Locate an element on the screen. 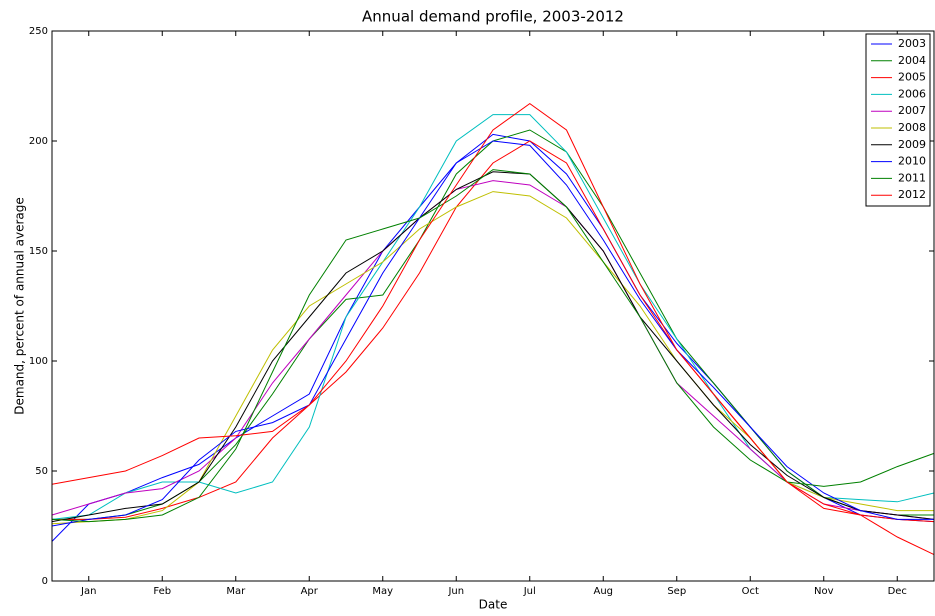 This screenshot has height=616, width=935. legend-label: 2012 is located at coordinates (912, 194).